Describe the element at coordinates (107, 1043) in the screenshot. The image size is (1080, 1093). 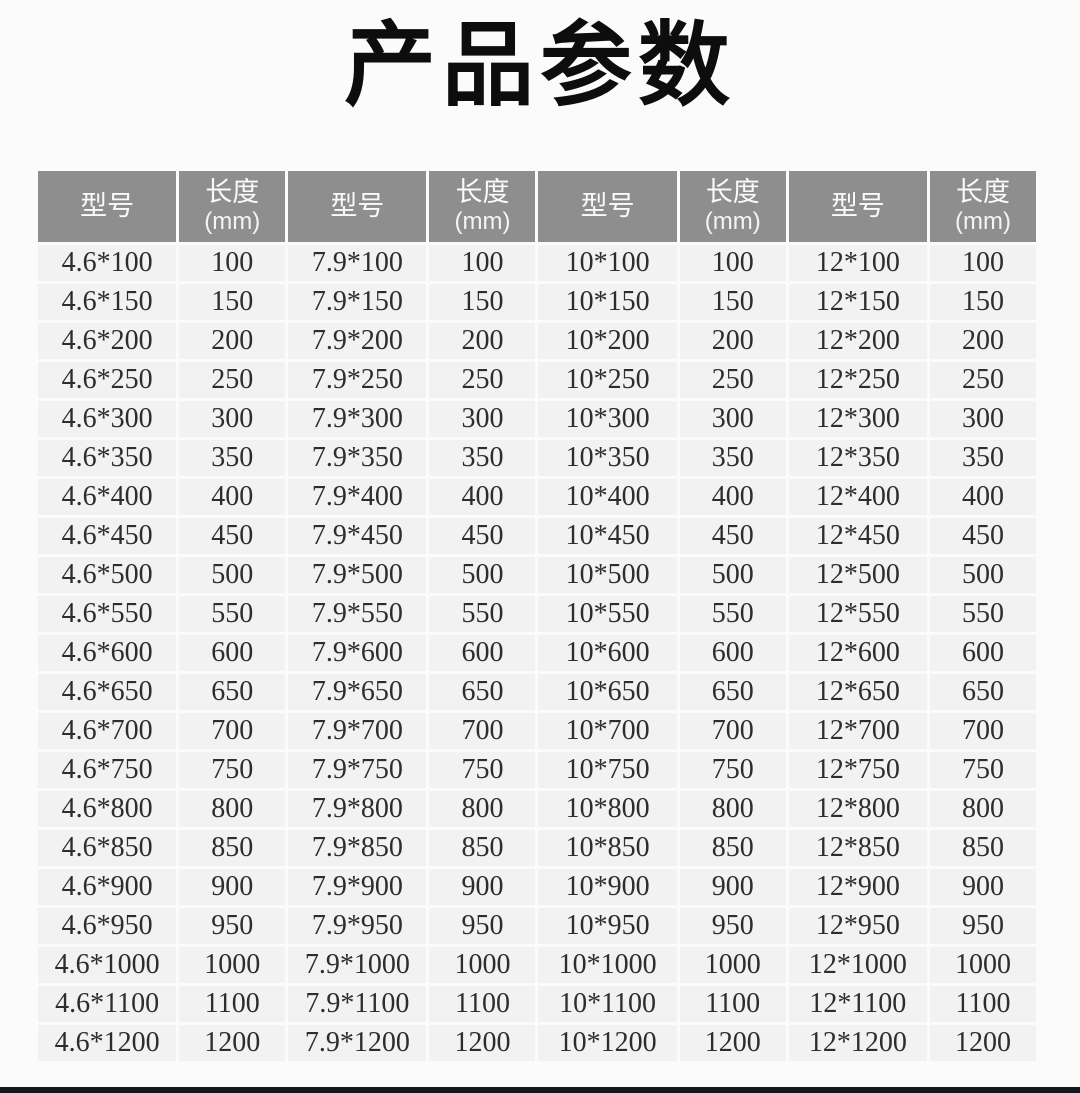
I see `model-cell: 4.6*1200` at that location.